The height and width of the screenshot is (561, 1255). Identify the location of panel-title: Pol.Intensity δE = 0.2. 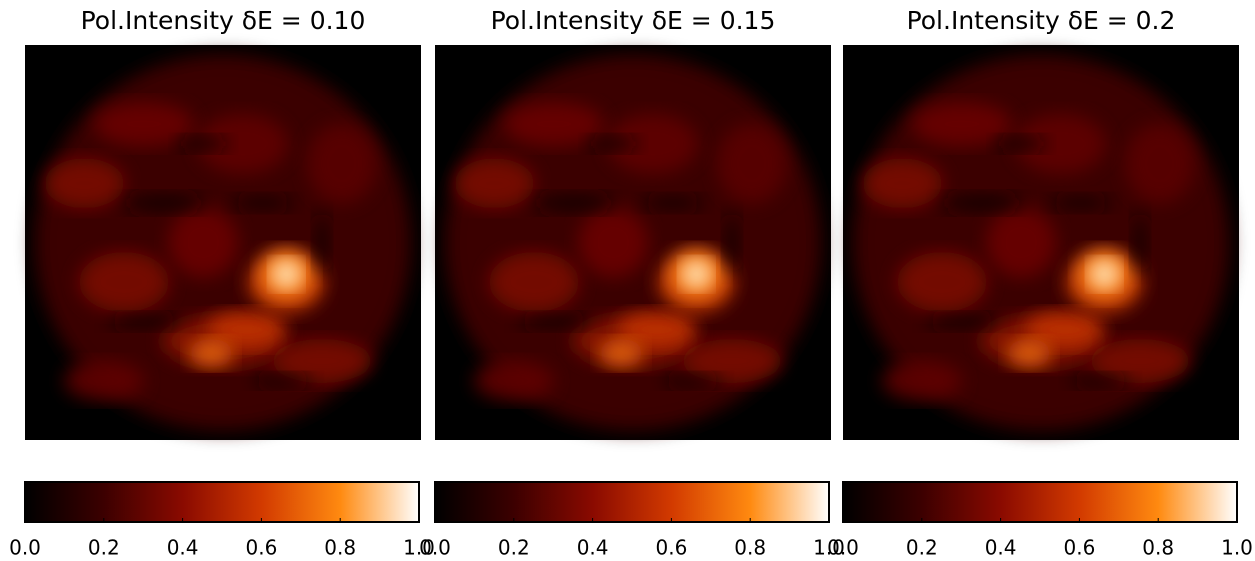
(1041, 20).